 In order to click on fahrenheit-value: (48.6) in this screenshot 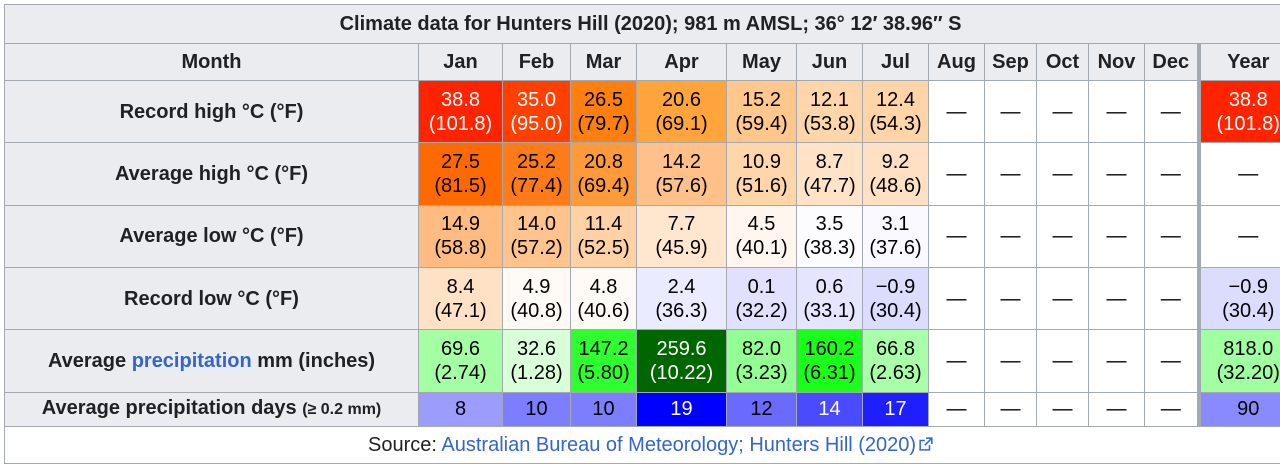, I will do `click(895, 185)`.